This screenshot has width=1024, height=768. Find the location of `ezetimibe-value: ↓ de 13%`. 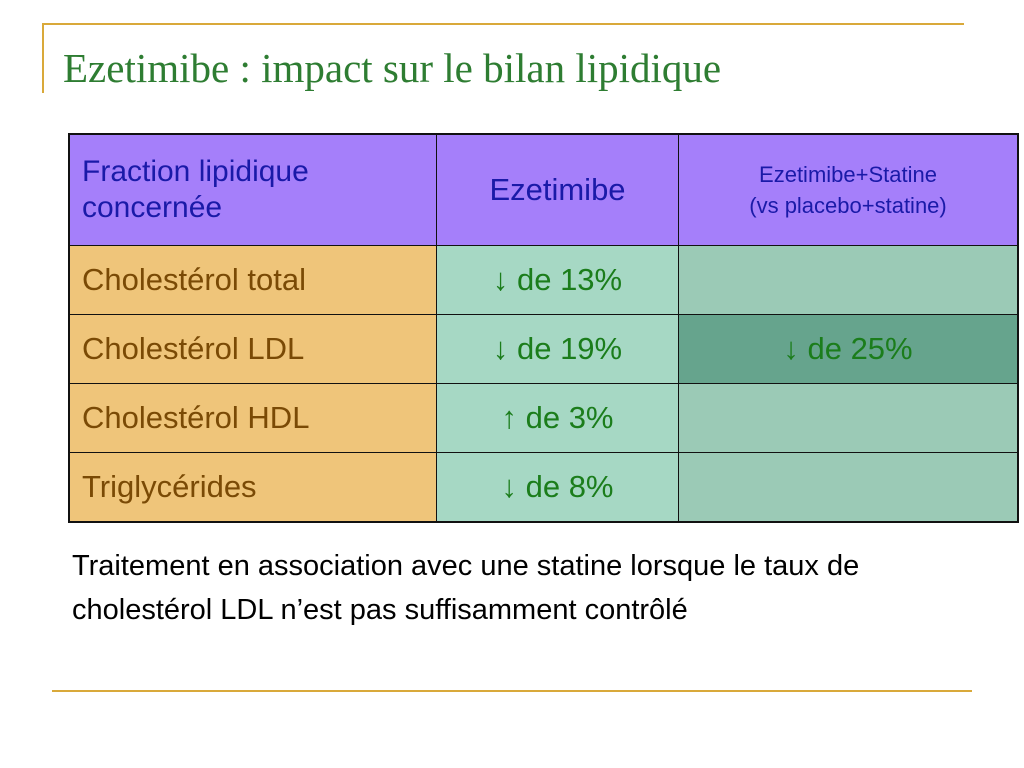

ezetimibe-value: ↓ de 13% is located at coordinates (557, 280).